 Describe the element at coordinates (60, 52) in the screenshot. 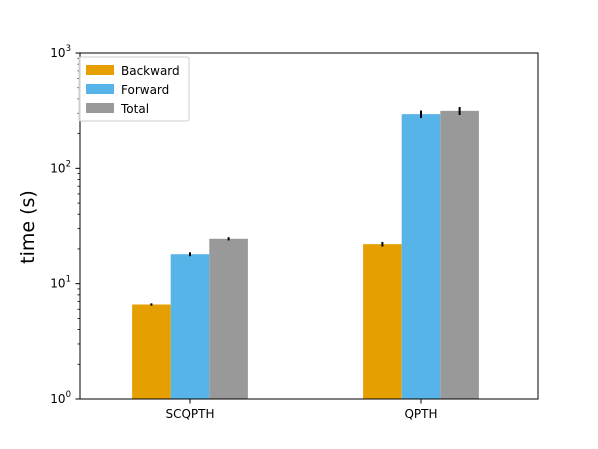

I see `y-tick-label: 10³` at that location.